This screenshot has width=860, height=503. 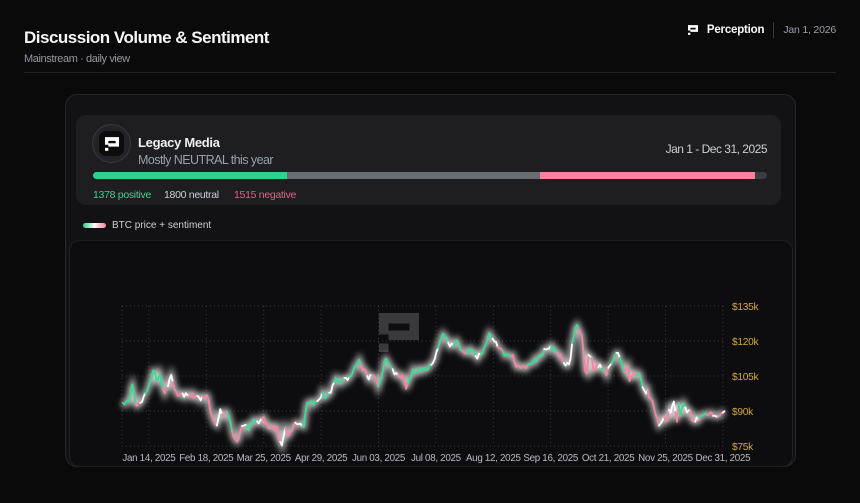 What do you see at coordinates (743, 412) in the screenshot?
I see `svg-text: $90k` at bounding box center [743, 412].